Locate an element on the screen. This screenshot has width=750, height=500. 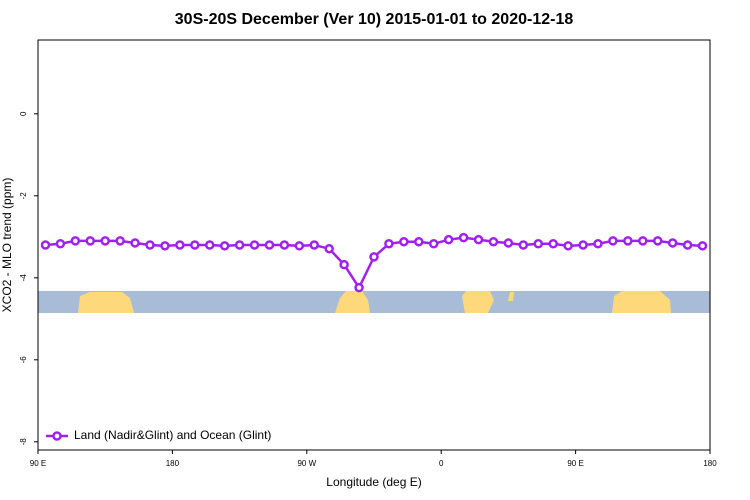
y-tick-label: -4 is located at coordinates (23, 278).